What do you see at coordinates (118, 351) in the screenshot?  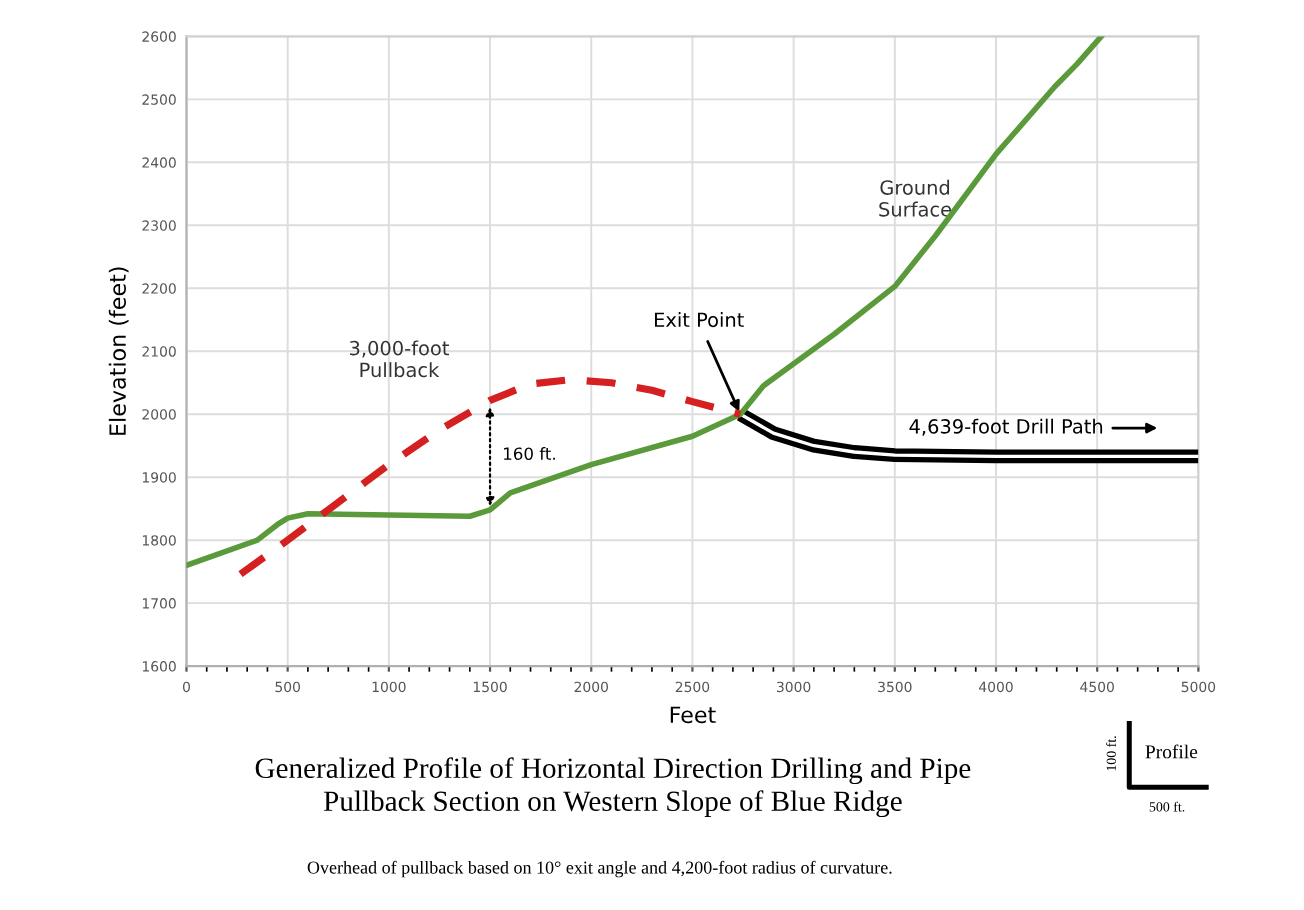 I see `y-axis-title: Elevation (feet)` at bounding box center [118, 351].